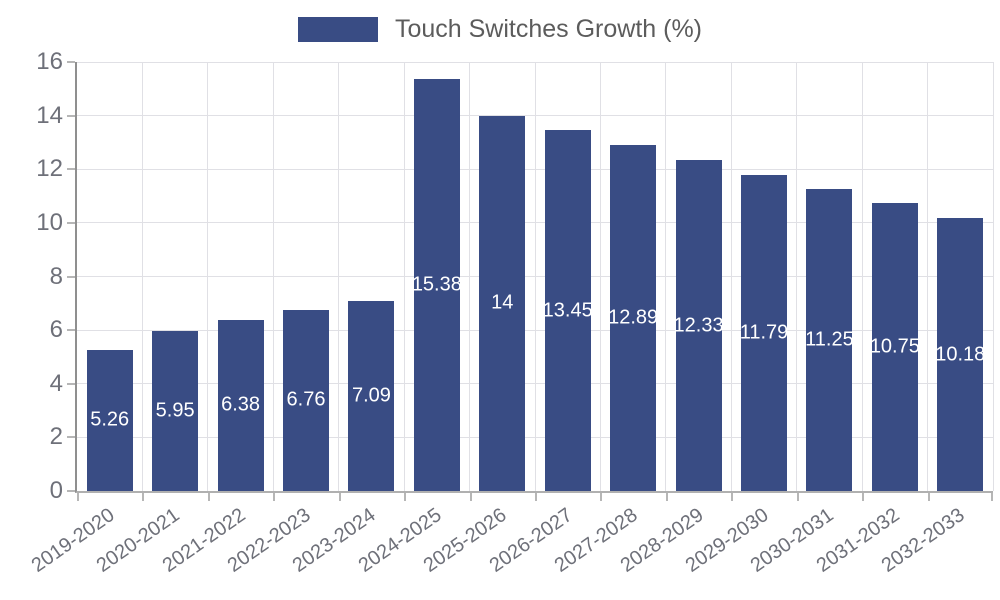 This screenshot has height=600, width=1000. I want to click on bar: 12.33, so click(698, 325).